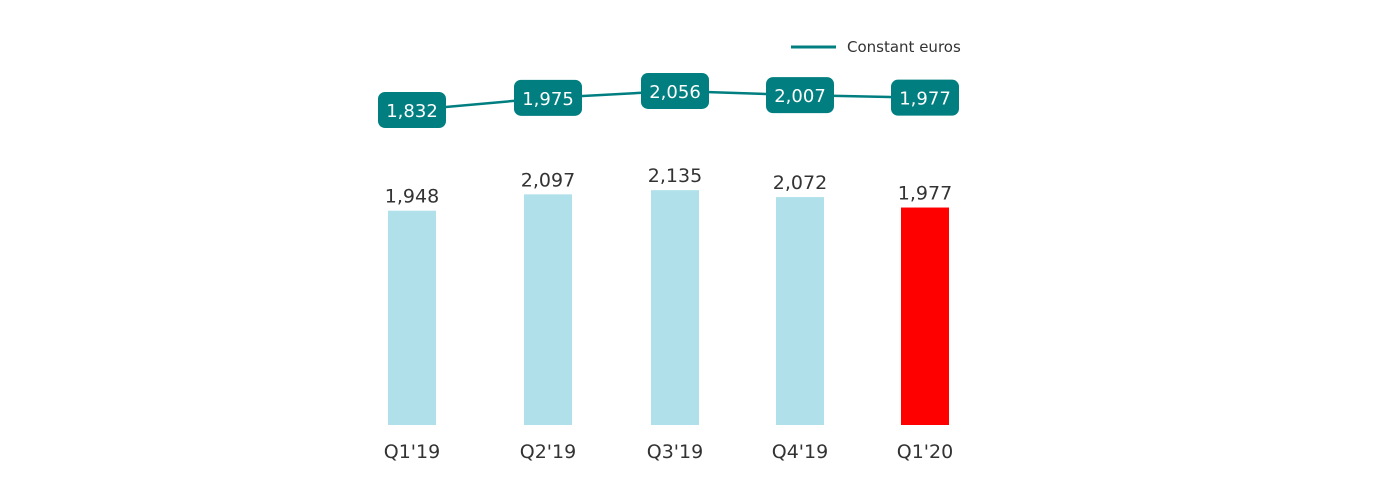 This screenshot has width=1400, height=504. I want to click on legend: Constant euros, so click(876, 47).